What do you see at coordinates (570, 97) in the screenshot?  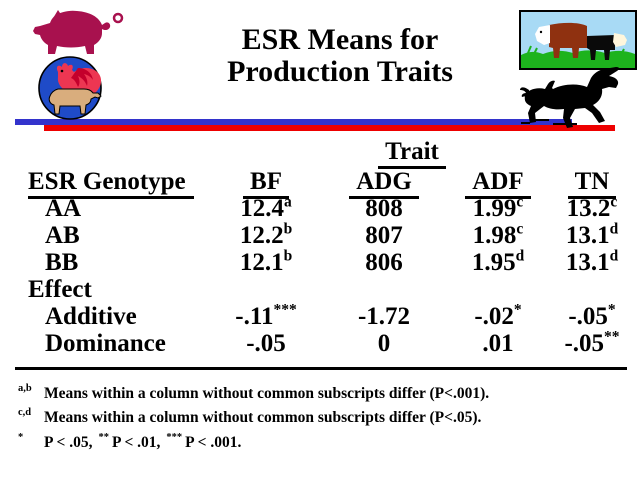 I see `horse-icon` at bounding box center [570, 97].